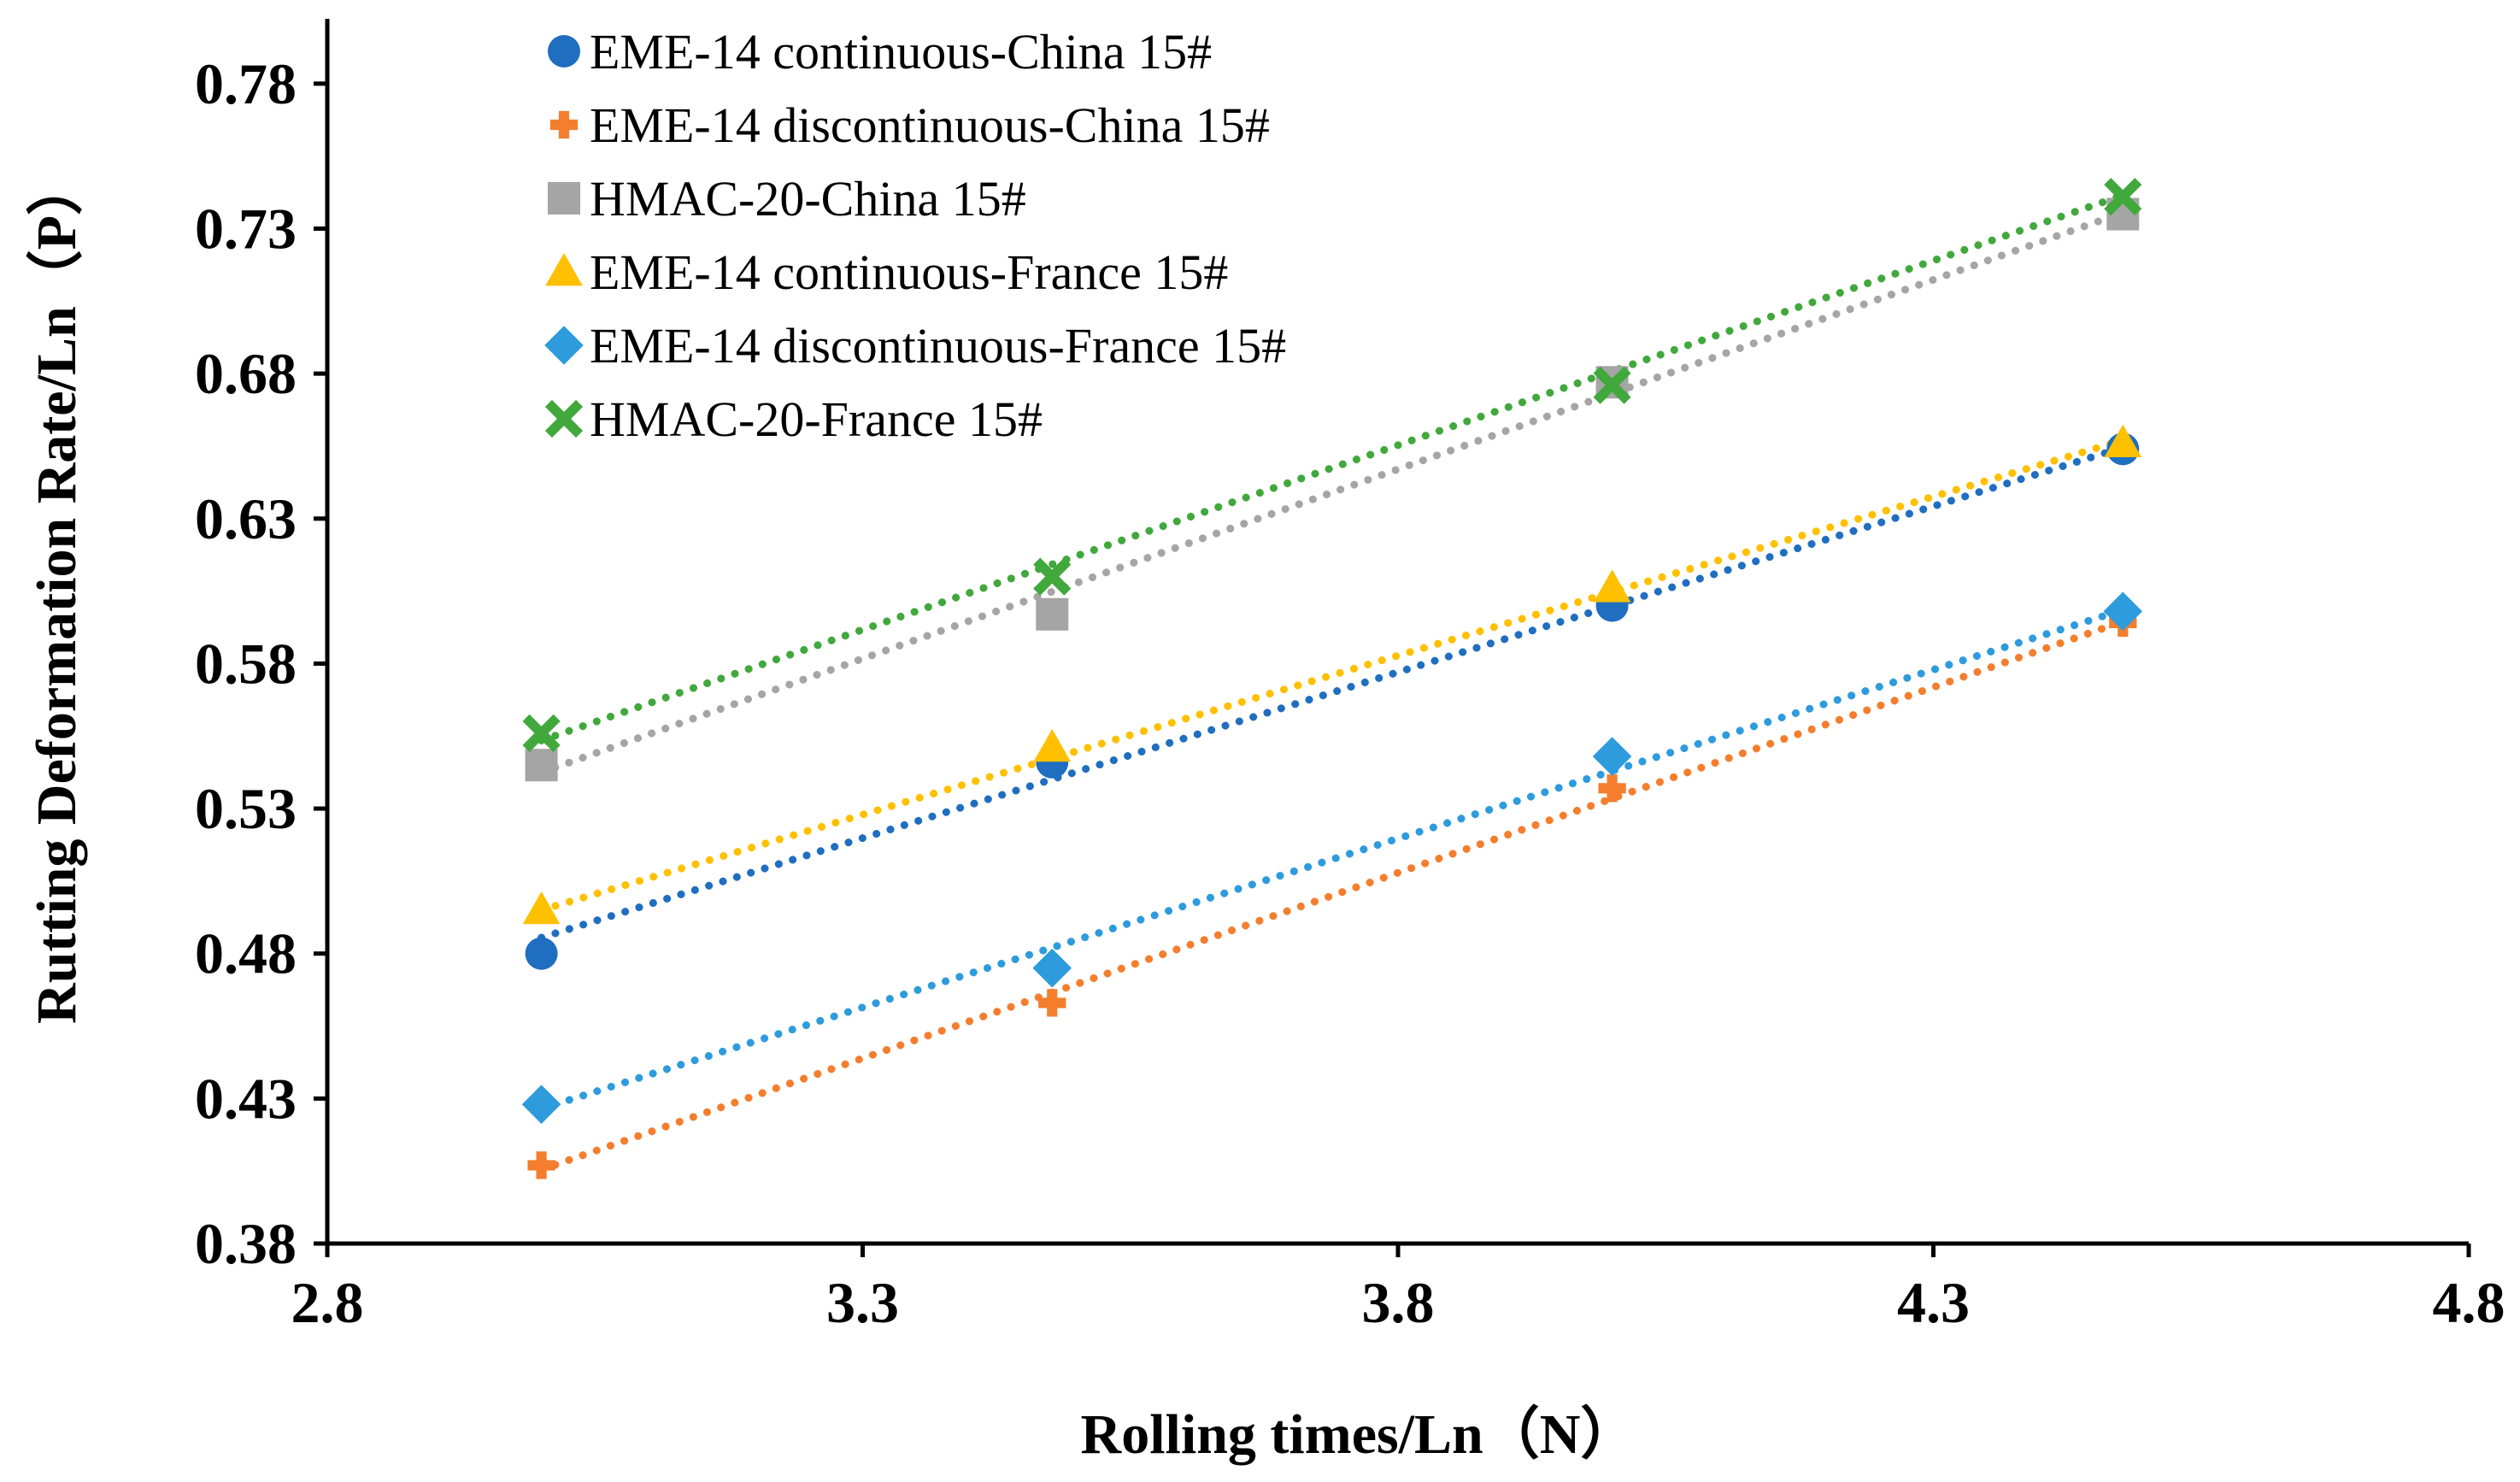 Image resolution: width=2520 pixels, height=1482 pixels. What do you see at coordinates (246, 518) in the screenshot?
I see `y-tick-label: 0.63` at bounding box center [246, 518].